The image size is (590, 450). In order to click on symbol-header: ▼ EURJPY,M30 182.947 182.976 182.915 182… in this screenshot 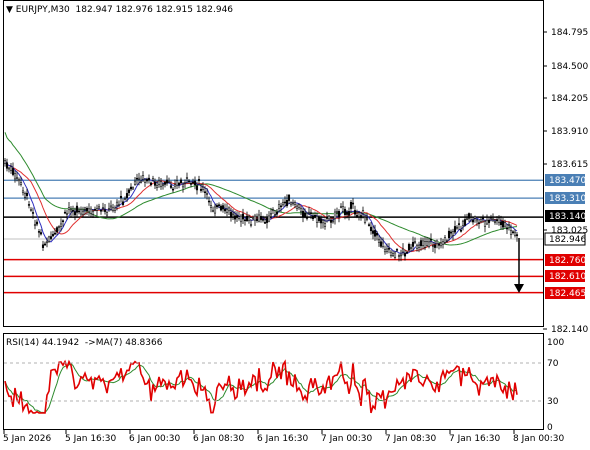, I will do `click(119, 10)`.